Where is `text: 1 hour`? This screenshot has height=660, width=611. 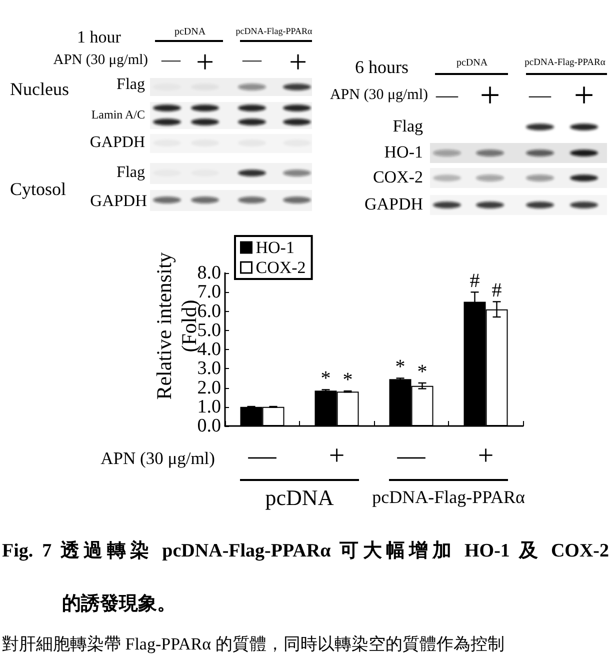 text: 1 hour is located at coordinates (99, 38).